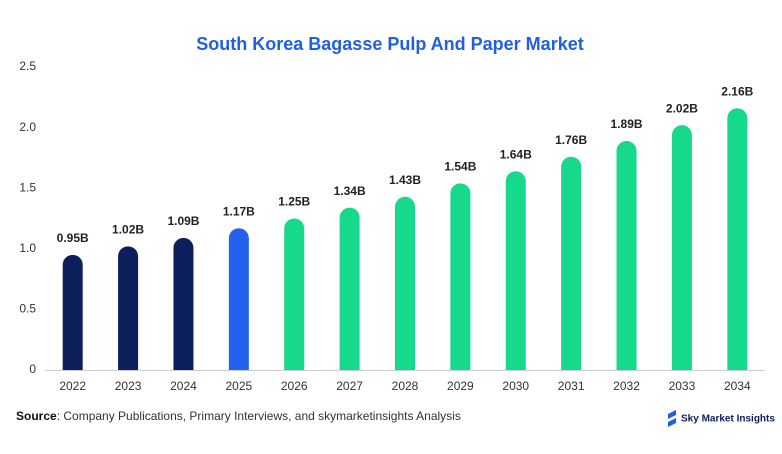  What do you see at coordinates (571, 386) in the screenshot?
I see `x-tick-label: 2031` at bounding box center [571, 386].